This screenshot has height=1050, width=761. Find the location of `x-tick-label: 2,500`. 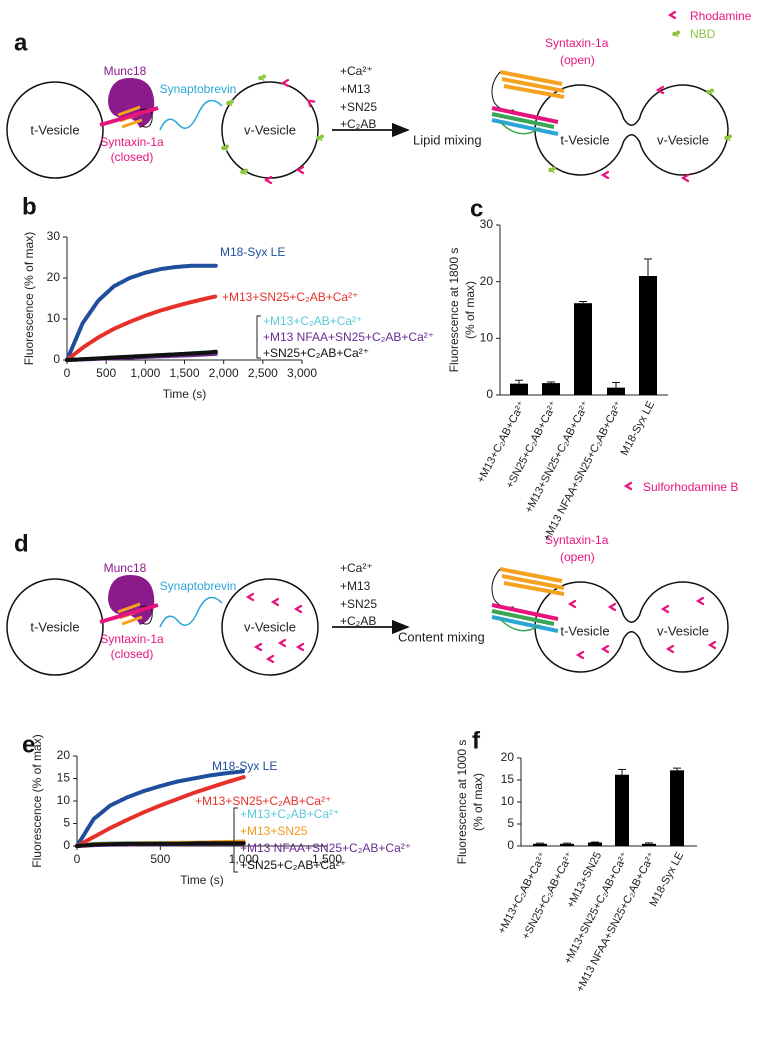

x-tick-label: 2,500 is located at coordinates (263, 373).